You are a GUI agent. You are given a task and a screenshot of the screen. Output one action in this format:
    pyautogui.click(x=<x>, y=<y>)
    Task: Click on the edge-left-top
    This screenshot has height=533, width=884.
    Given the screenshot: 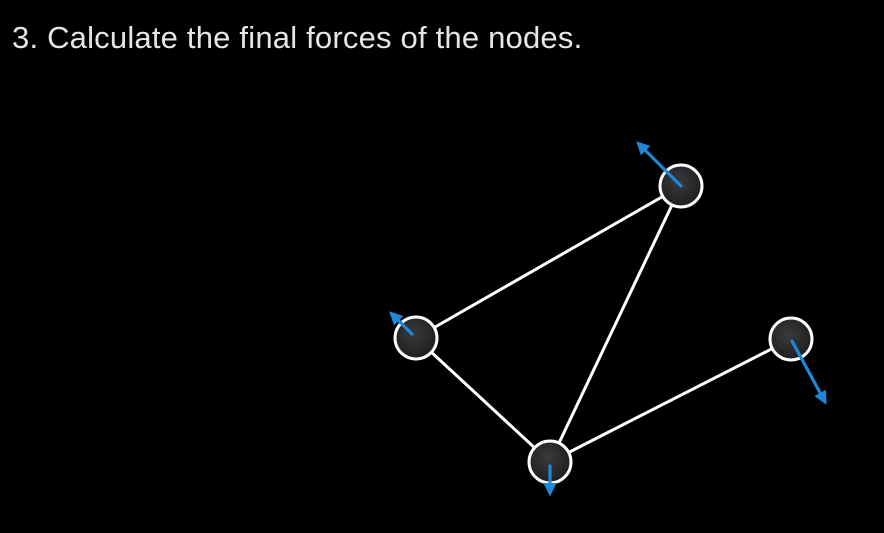 What is the action you would take?
    pyautogui.click(x=548, y=262)
    